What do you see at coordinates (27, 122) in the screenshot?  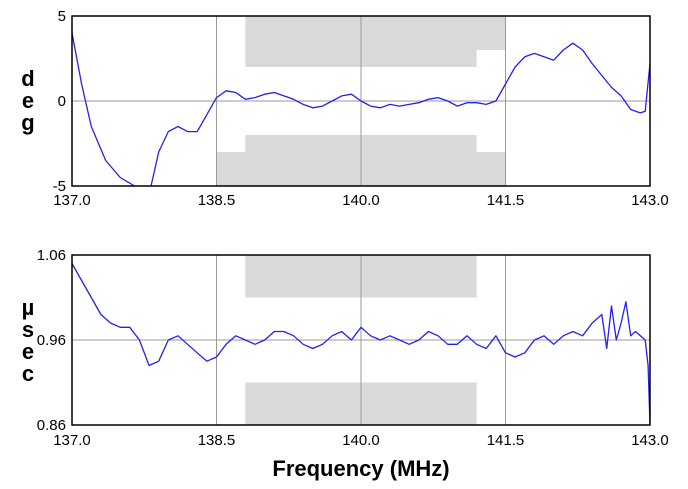 I see `y-axis-label-char: g` at bounding box center [27, 122].